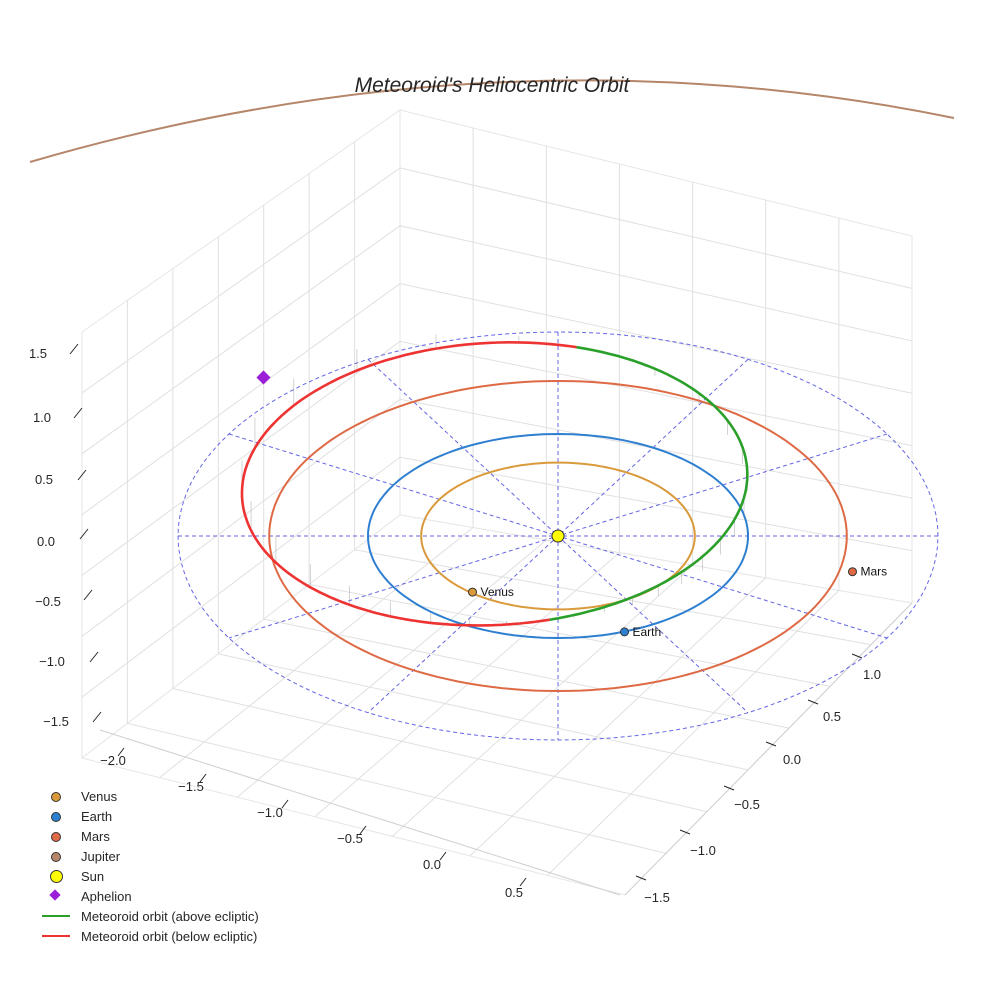  I want to click on z-tick-label: 0.0, so click(46, 541).